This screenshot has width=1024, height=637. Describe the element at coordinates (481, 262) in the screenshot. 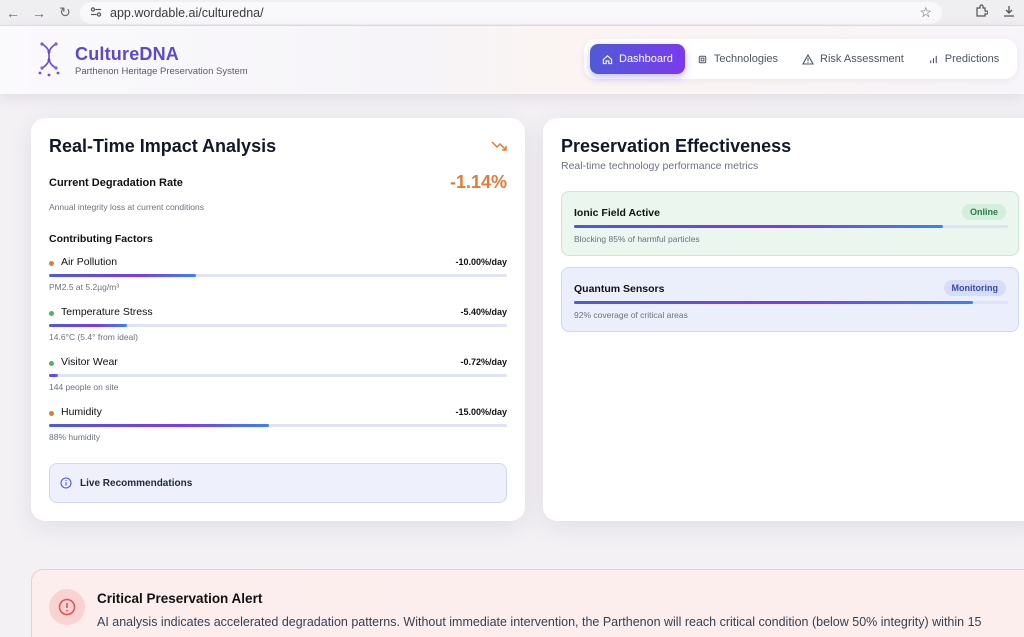

I see `factor-value: -10.00%/day` at that location.